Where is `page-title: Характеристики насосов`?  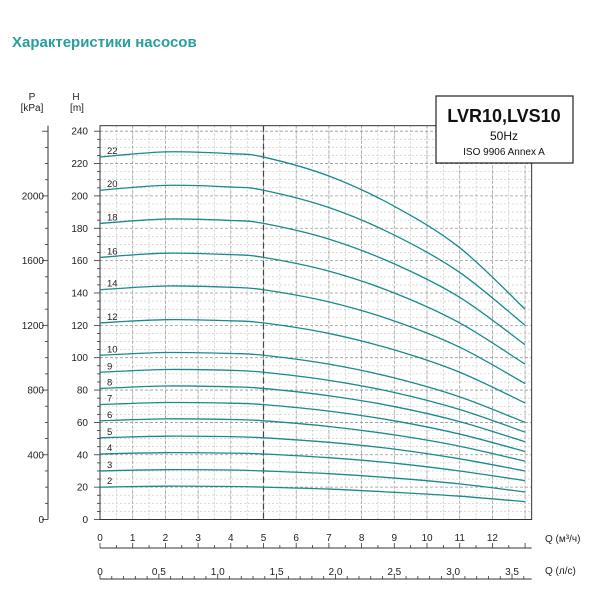 page-title: Характеристики насосов is located at coordinates (104, 42).